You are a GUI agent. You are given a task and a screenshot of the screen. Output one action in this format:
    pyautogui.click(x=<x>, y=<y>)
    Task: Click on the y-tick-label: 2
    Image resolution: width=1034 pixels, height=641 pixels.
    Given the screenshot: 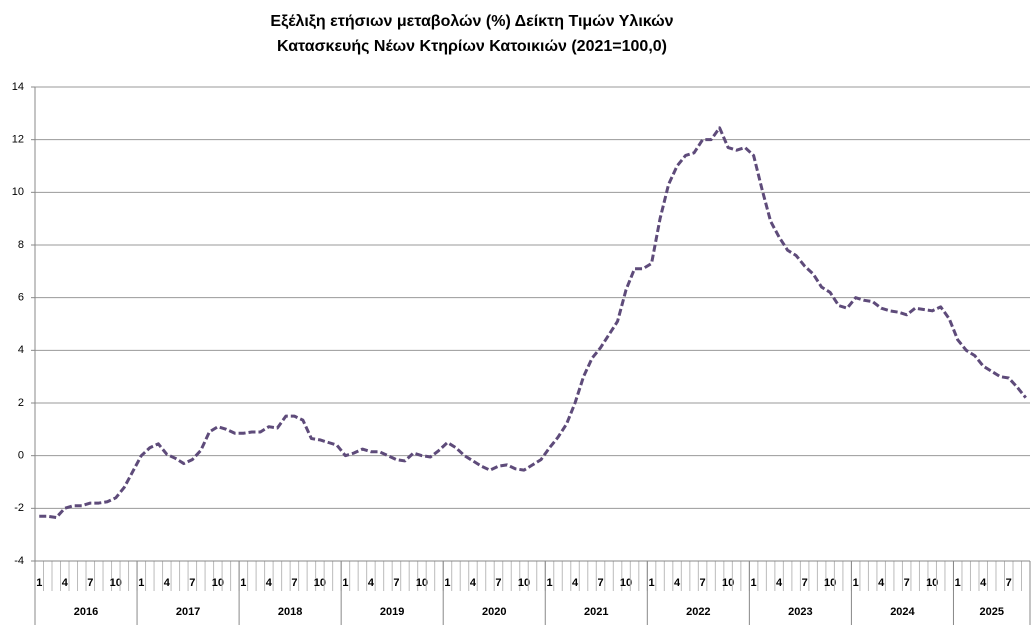 What is the action you would take?
    pyautogui.click(x=21, y=403)
    